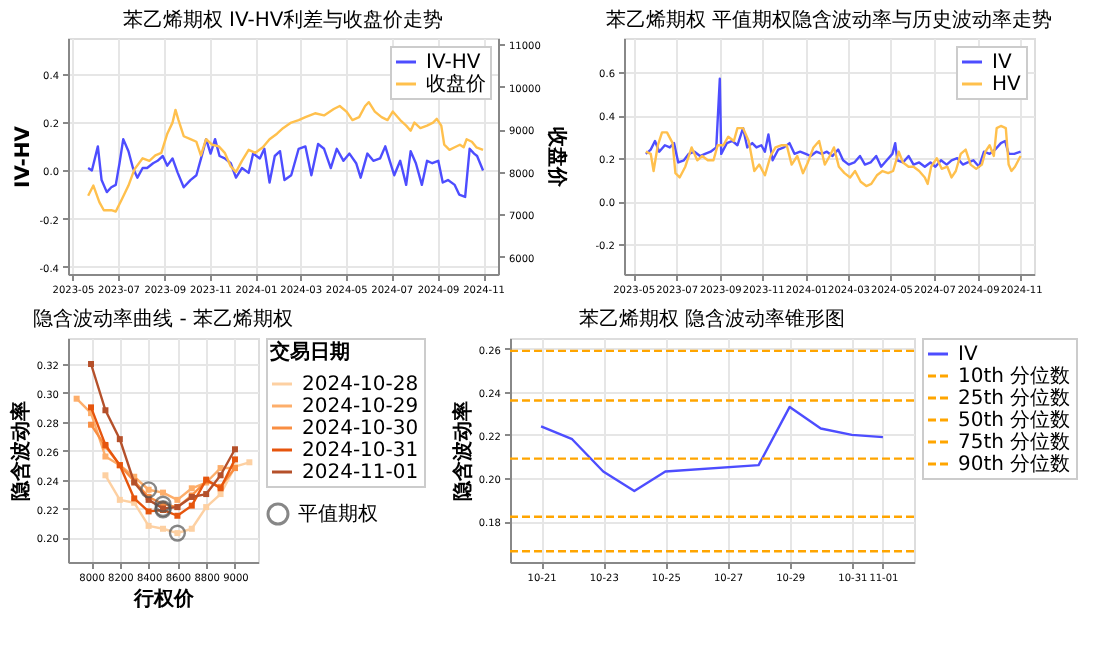 The height and width of the screenshot is (658, 1100). Describe the element at coordinates (164, 599) in the screenshot. I see `x-axis-title: 行权价` at that location.